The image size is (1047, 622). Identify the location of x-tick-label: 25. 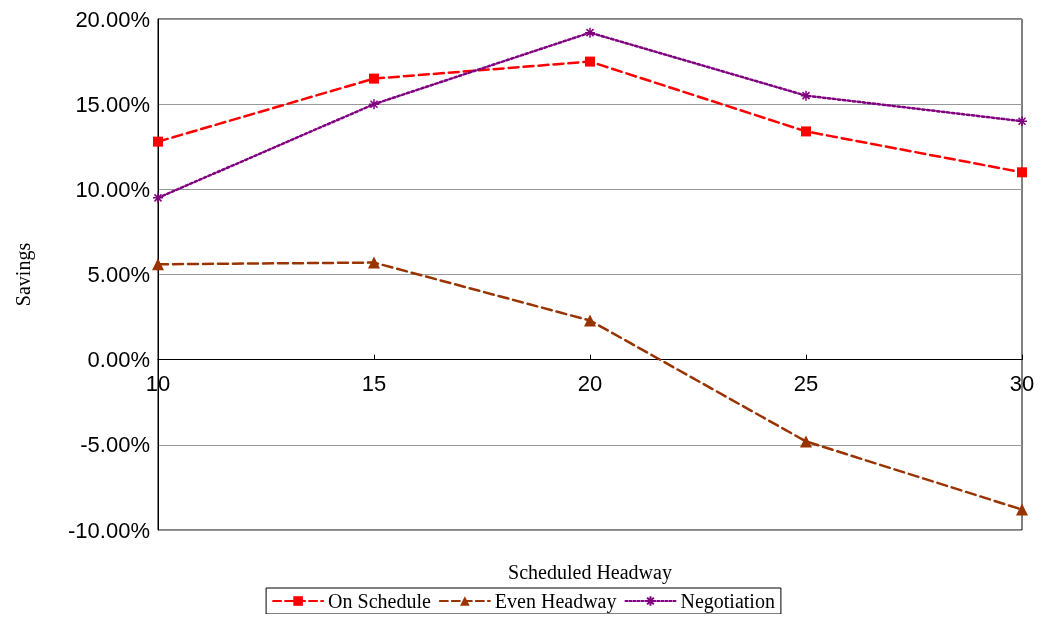
(806, 383).